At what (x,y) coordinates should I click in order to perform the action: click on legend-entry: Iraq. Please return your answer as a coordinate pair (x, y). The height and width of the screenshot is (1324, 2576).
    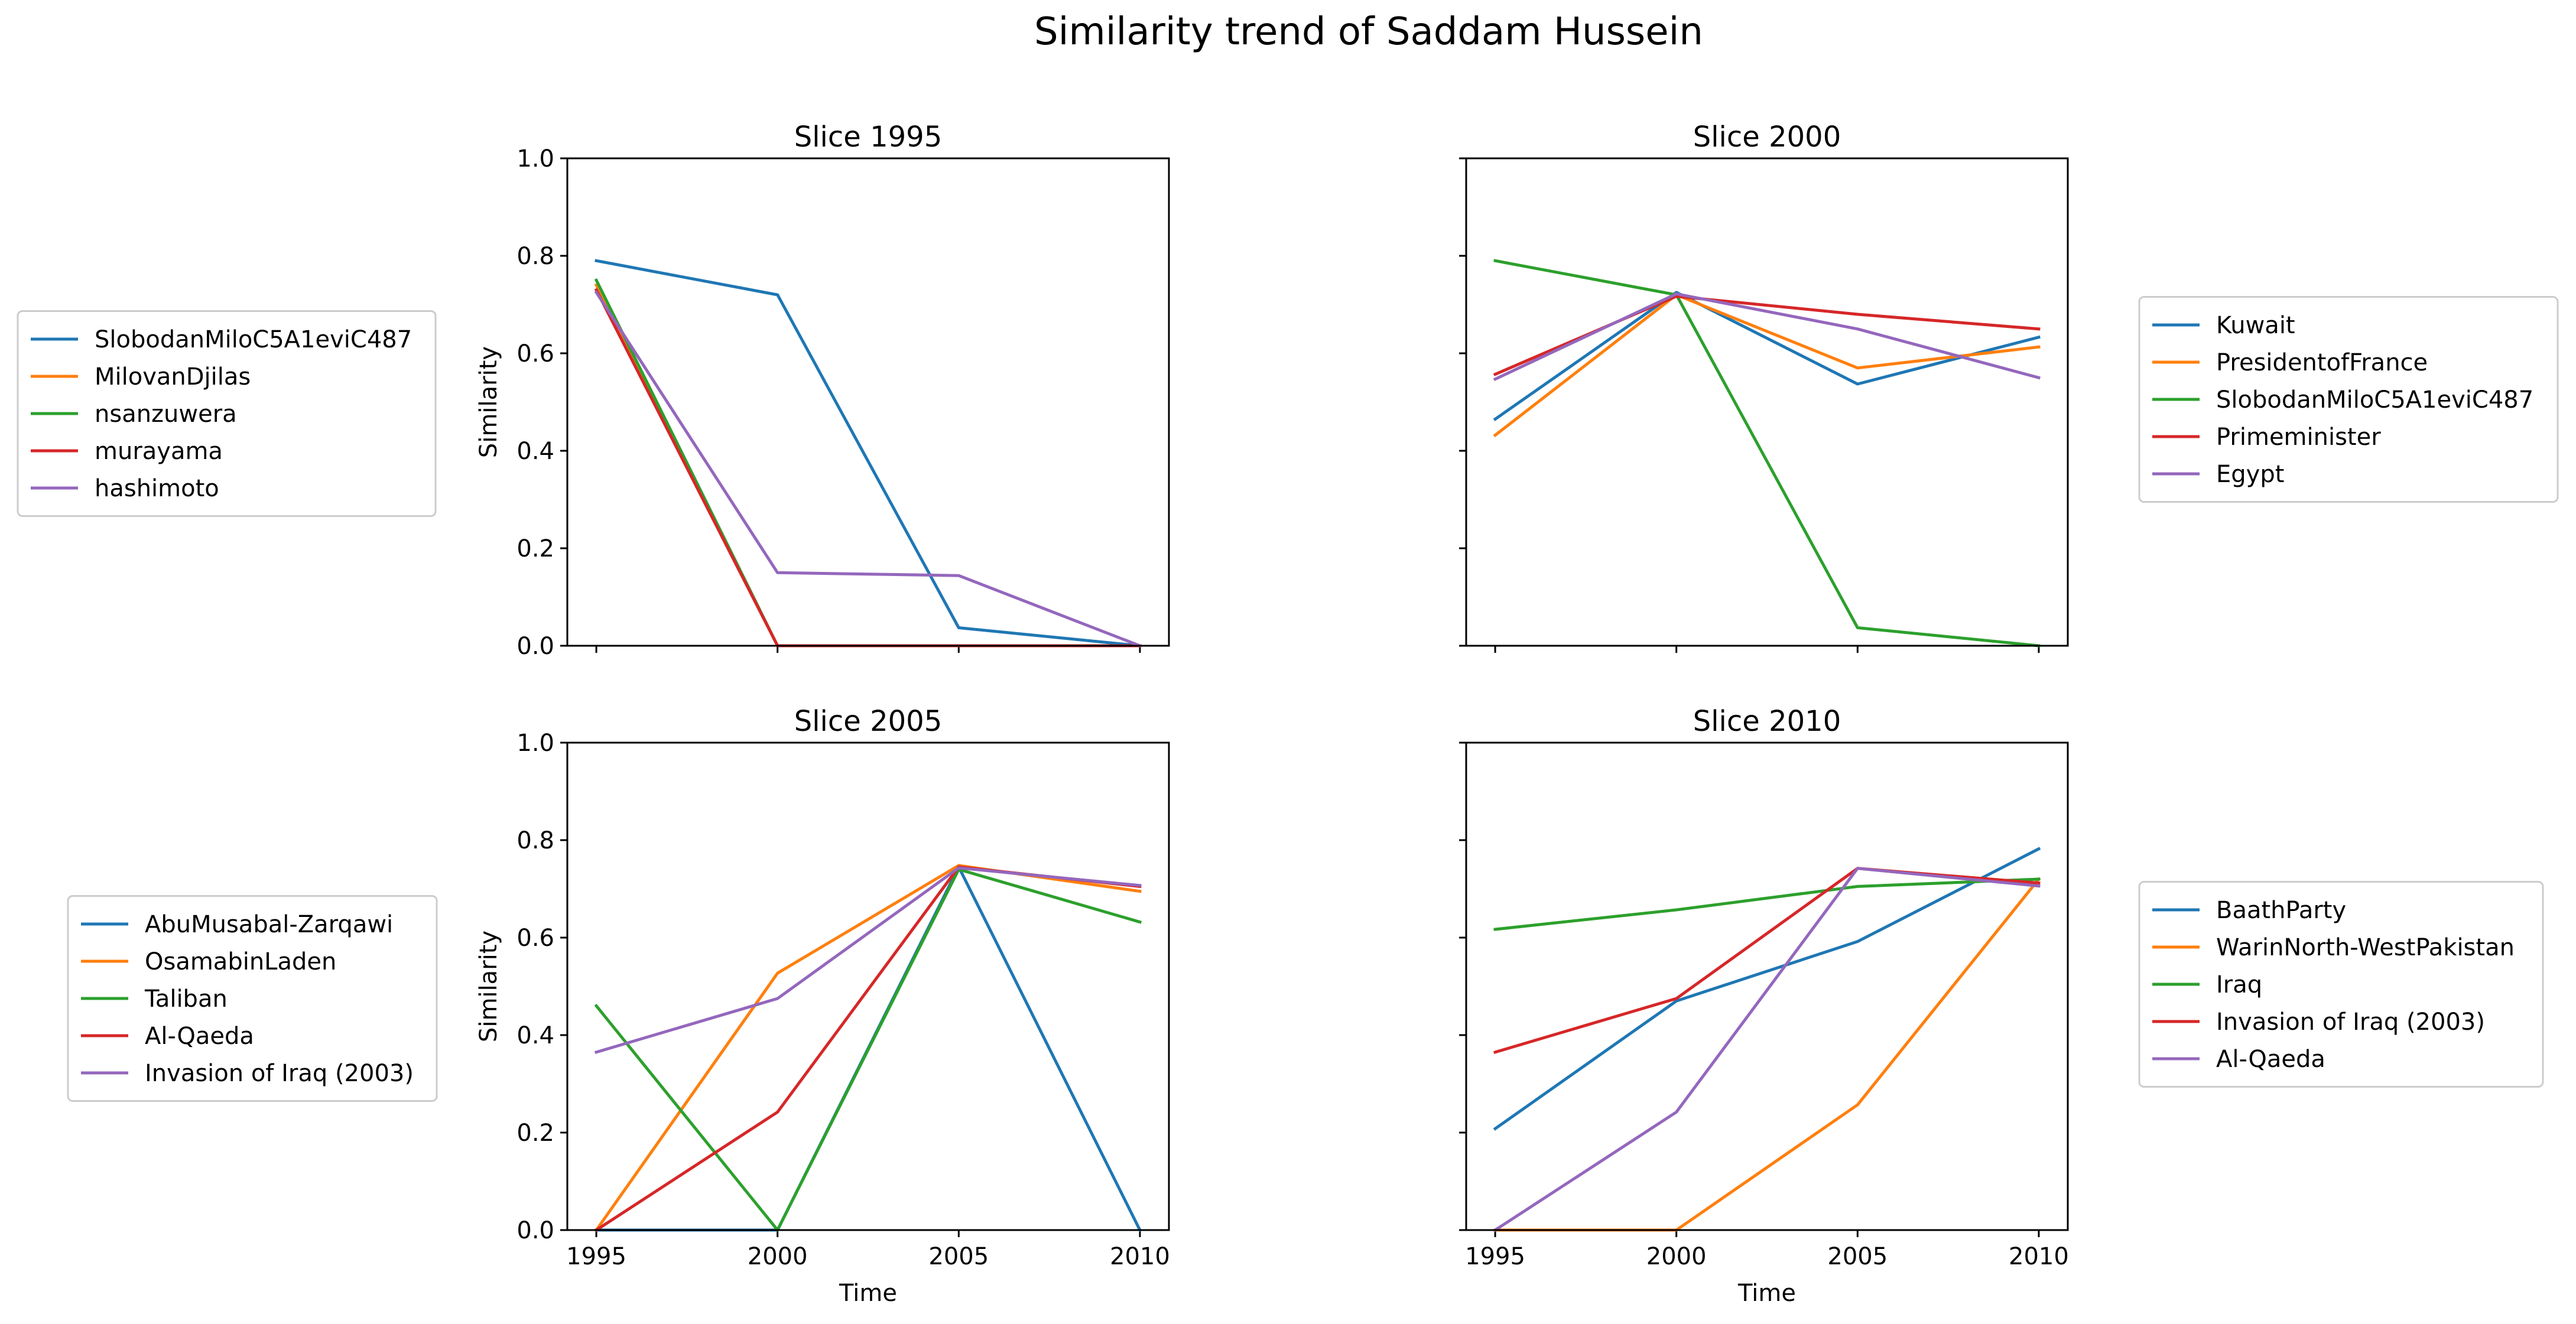
    Looking at the image, I should click on (2239, 984).